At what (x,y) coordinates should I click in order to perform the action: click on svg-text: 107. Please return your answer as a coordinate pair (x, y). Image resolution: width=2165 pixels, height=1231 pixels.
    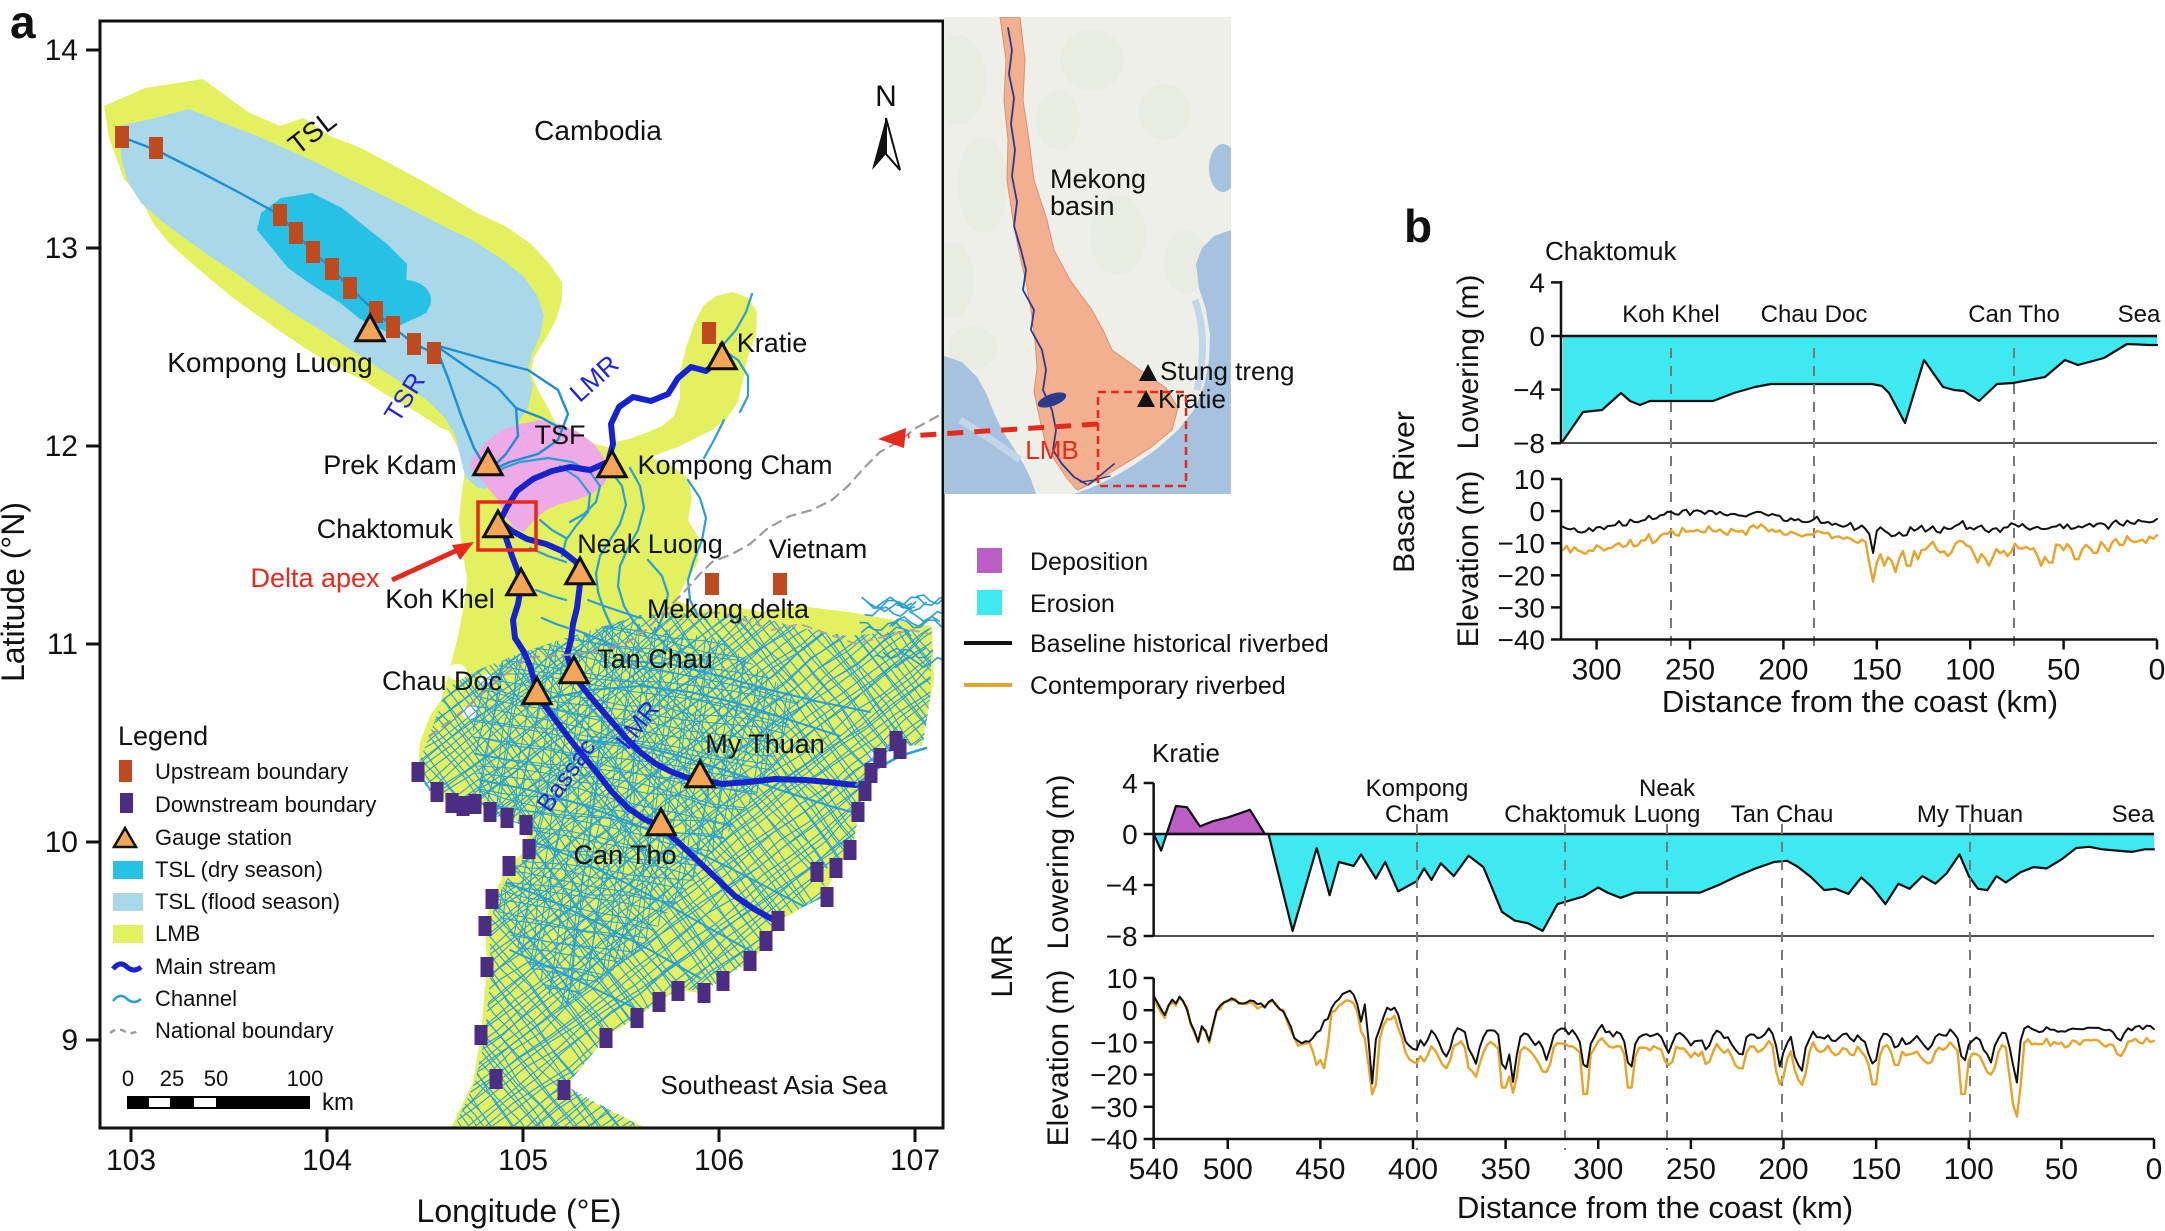
    Looking at the image, I should click on (915, 1160).